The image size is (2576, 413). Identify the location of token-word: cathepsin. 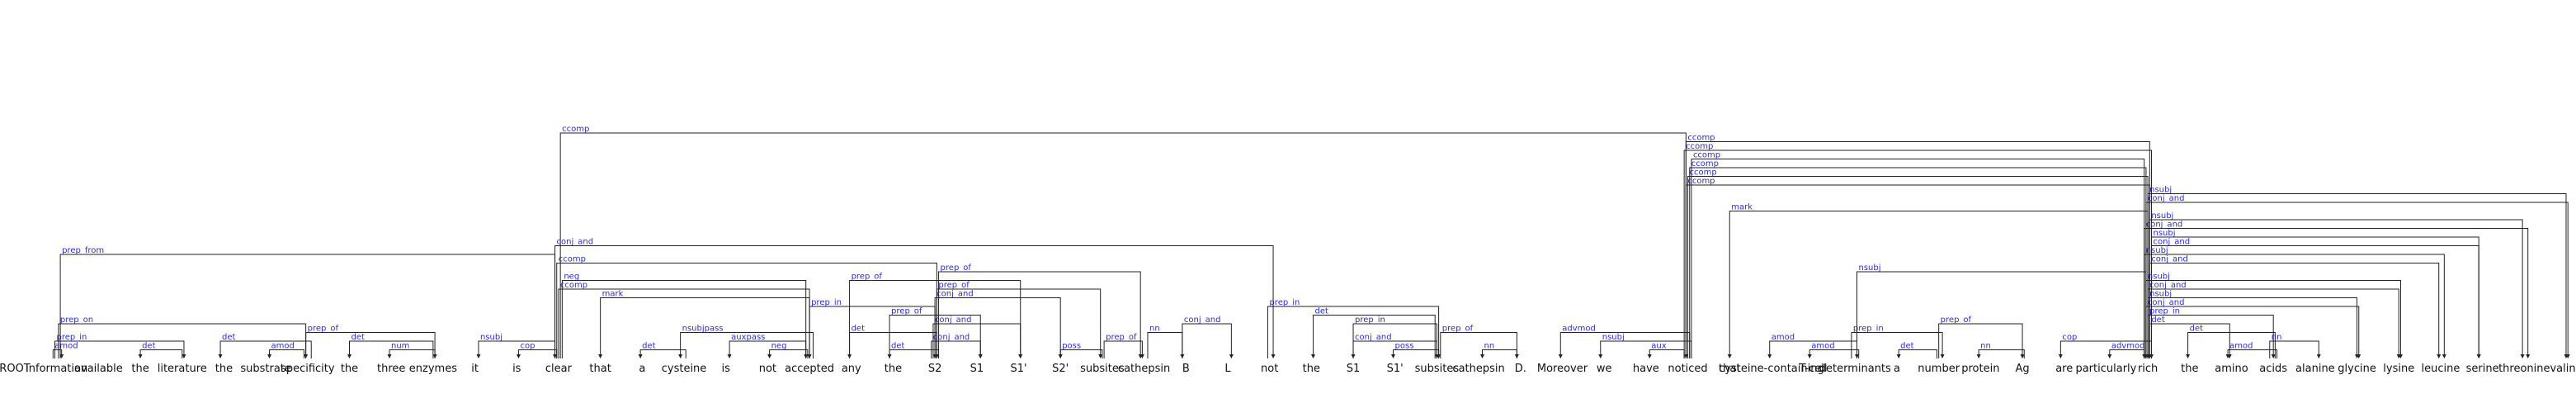
(1144, 369).